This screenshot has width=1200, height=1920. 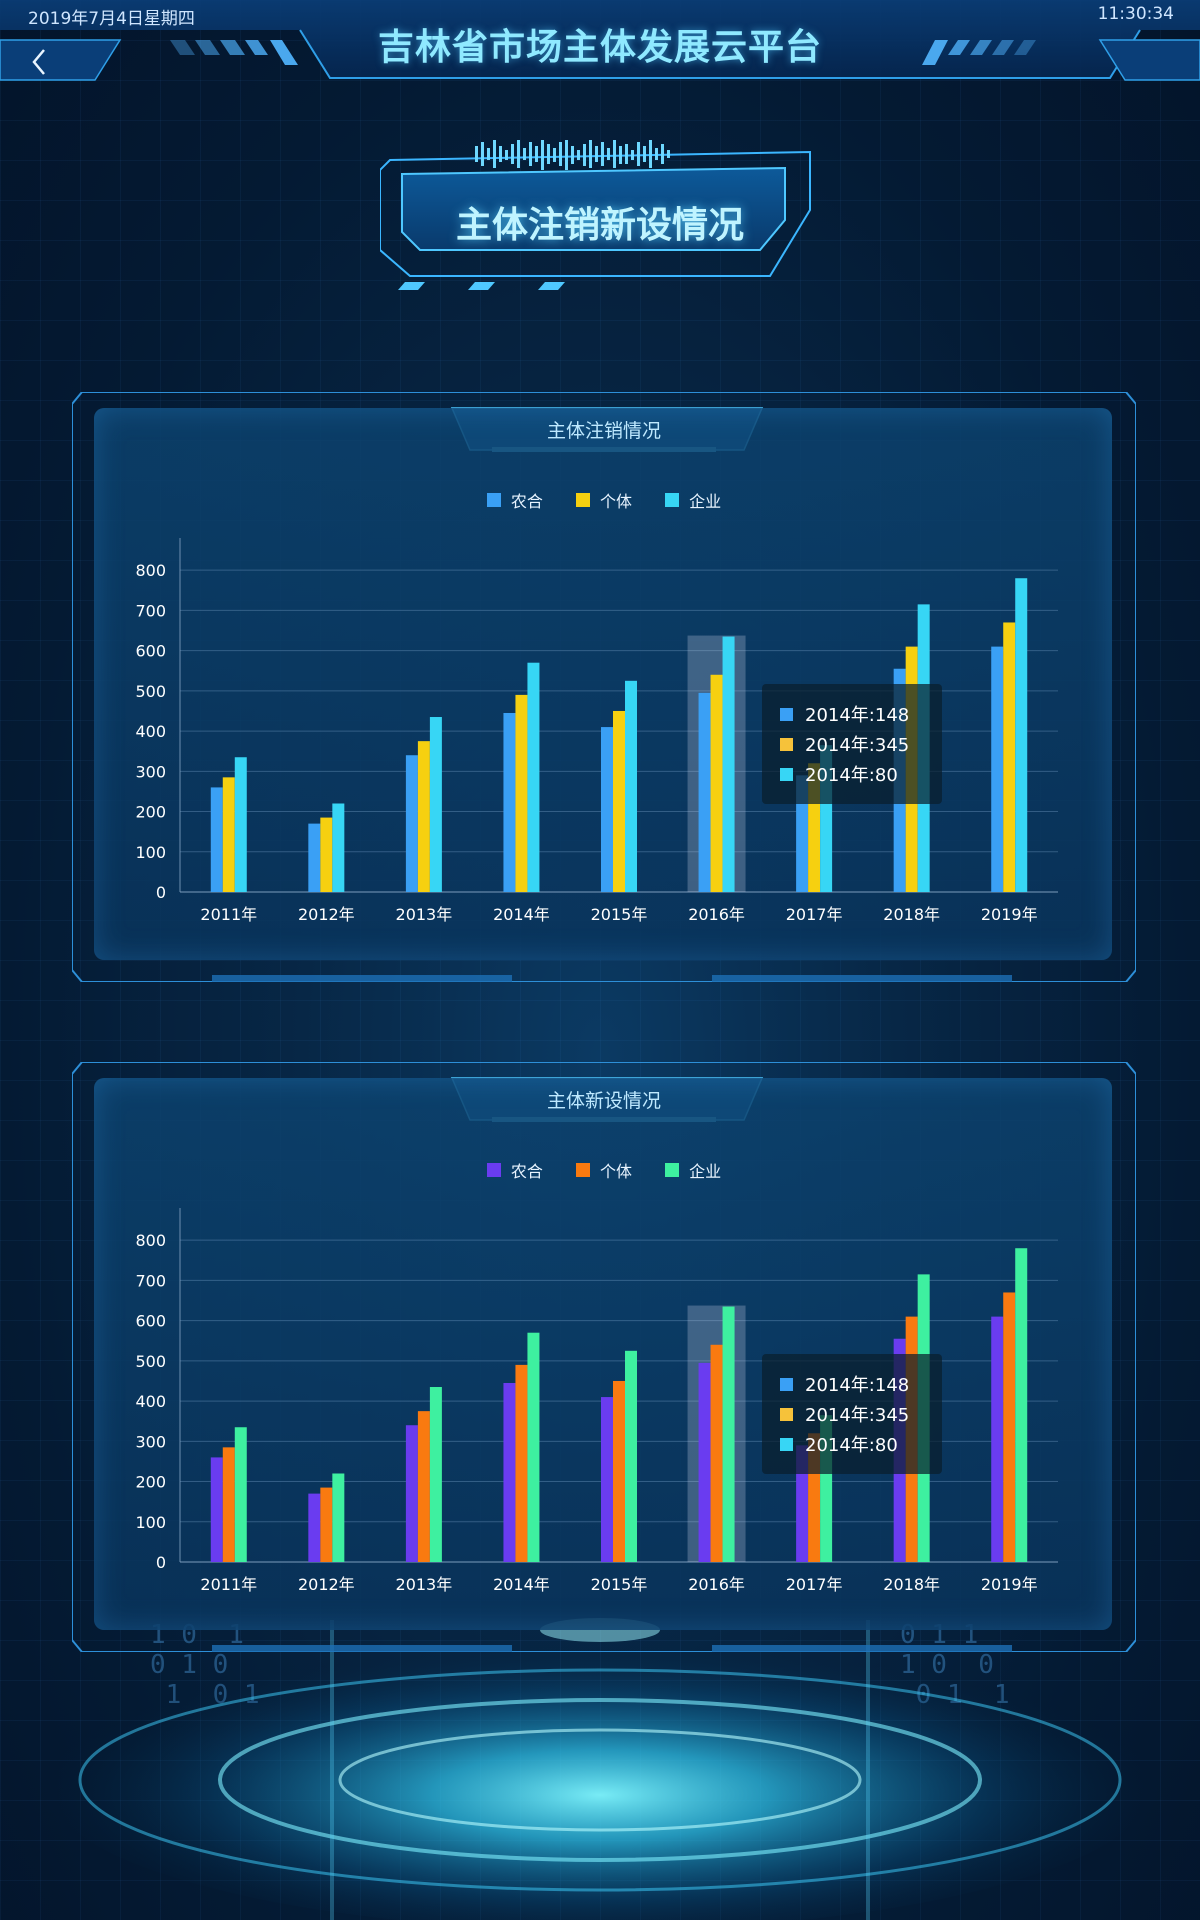 What do you see at coordinates (603, 1101) in the screenshot?
I see `panel-title: 主体新设情况` at bounding box center [603, 1101].